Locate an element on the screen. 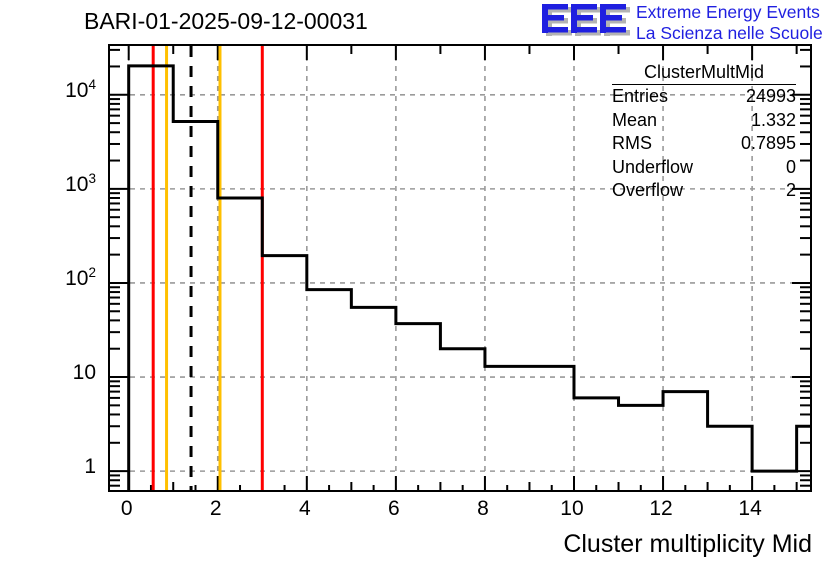  stats-row-value: 0 is located at coordinates (790, 166).